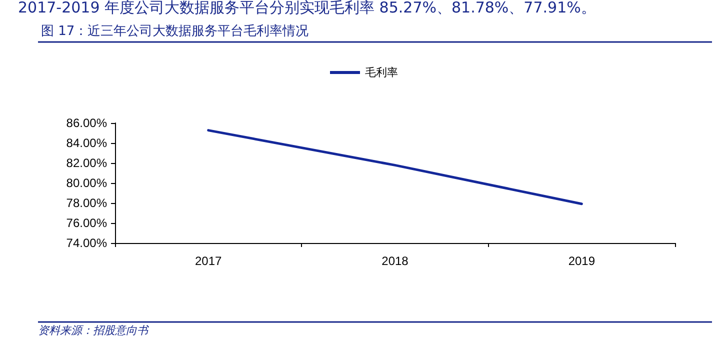  I want to click on x-tick-label: 2019, so click(582, 261).